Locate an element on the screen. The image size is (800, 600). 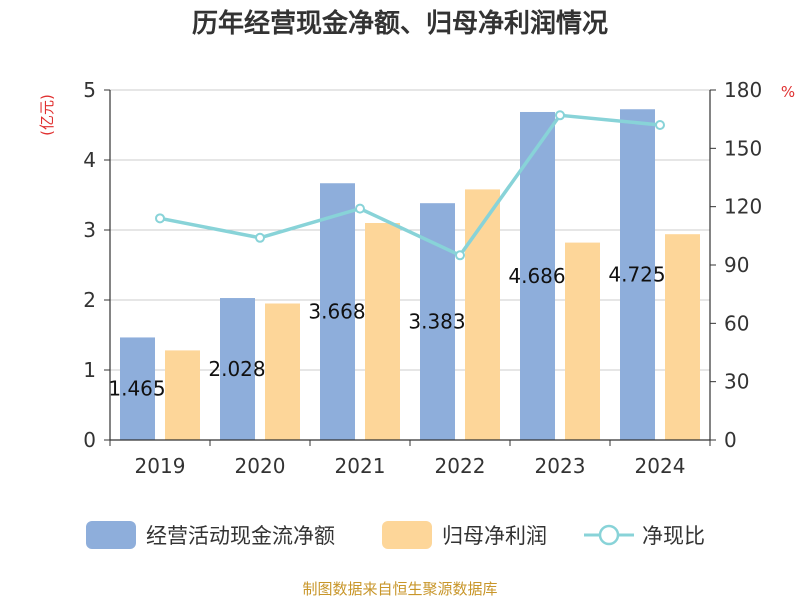
y-right-tick-label: 30 is located at coordinates (736, 382).